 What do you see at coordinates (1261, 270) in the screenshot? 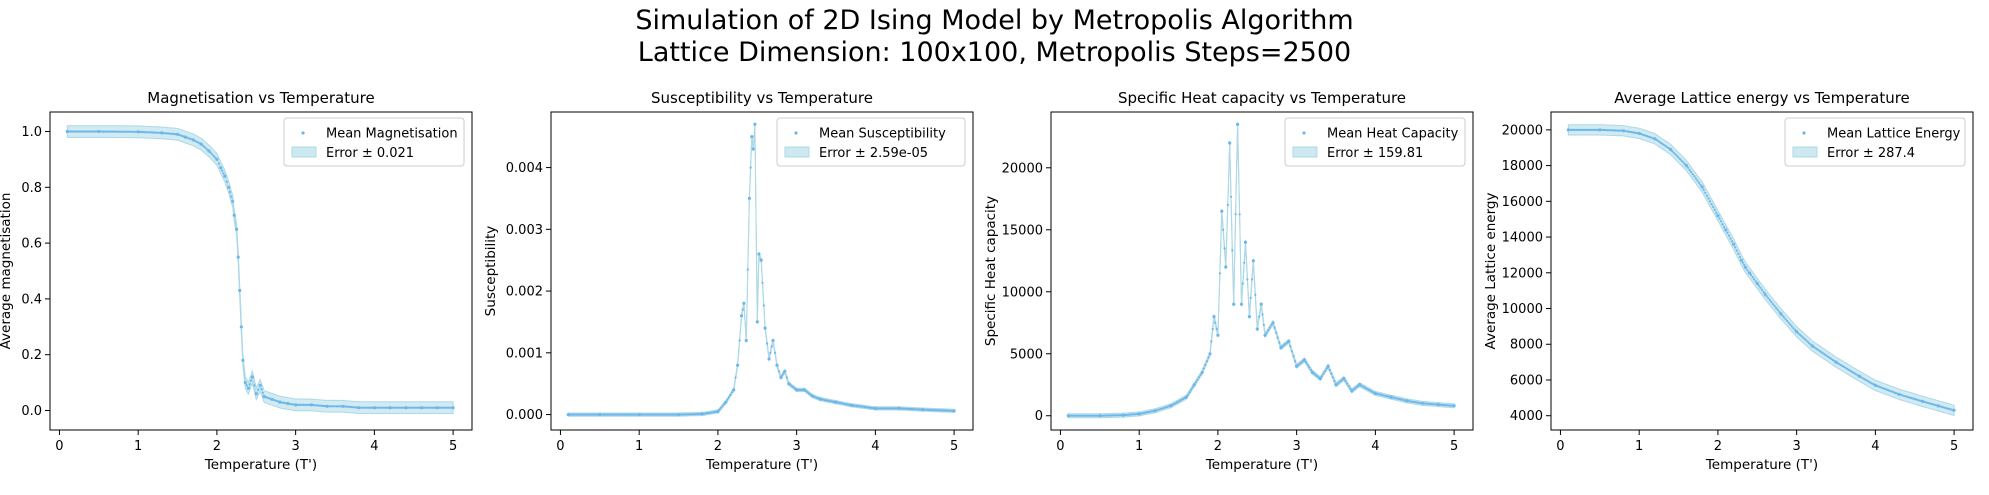
I see `series-line` at bounding box center [1261, 270].